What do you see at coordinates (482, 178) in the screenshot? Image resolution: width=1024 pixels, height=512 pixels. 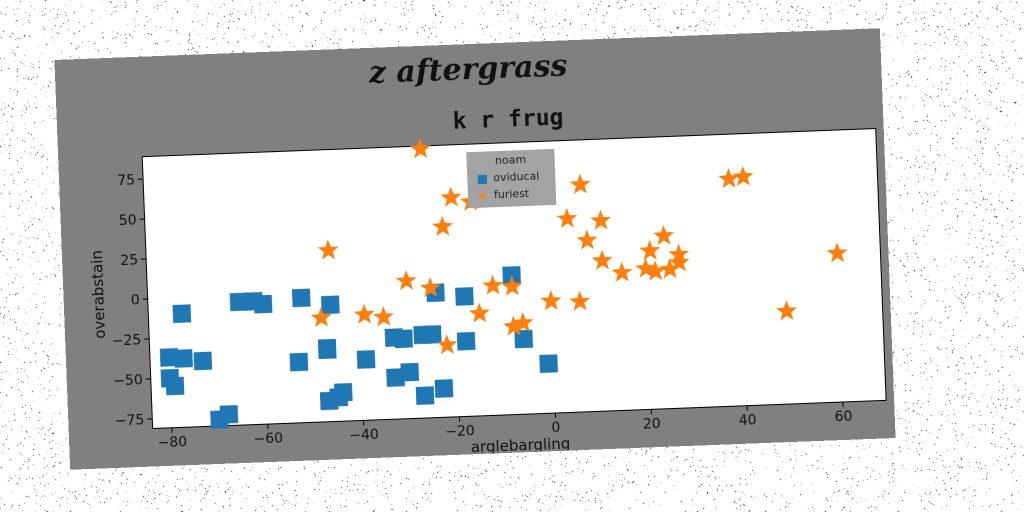 I see `square-marker-icon: ■` at bounding box center [482, 178].